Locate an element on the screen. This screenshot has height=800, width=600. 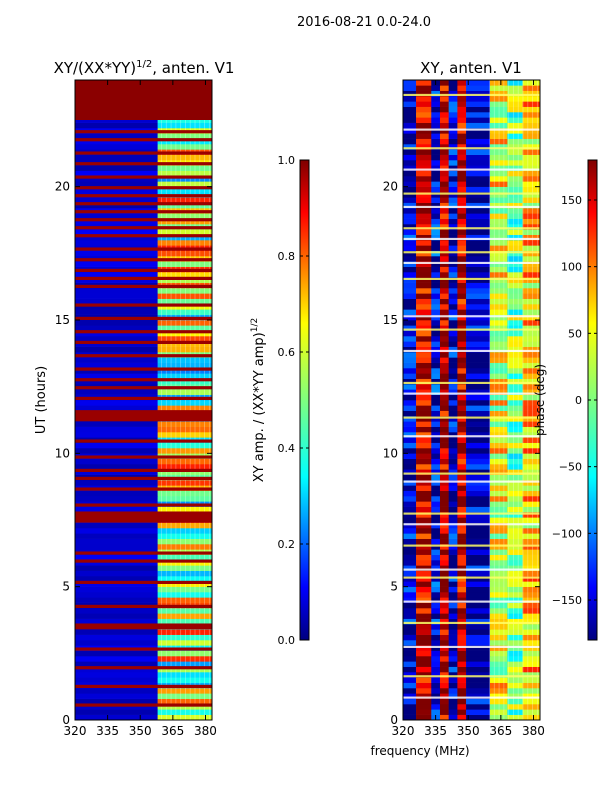
y-tick-label: 15 is located at coordinates (390, 320).